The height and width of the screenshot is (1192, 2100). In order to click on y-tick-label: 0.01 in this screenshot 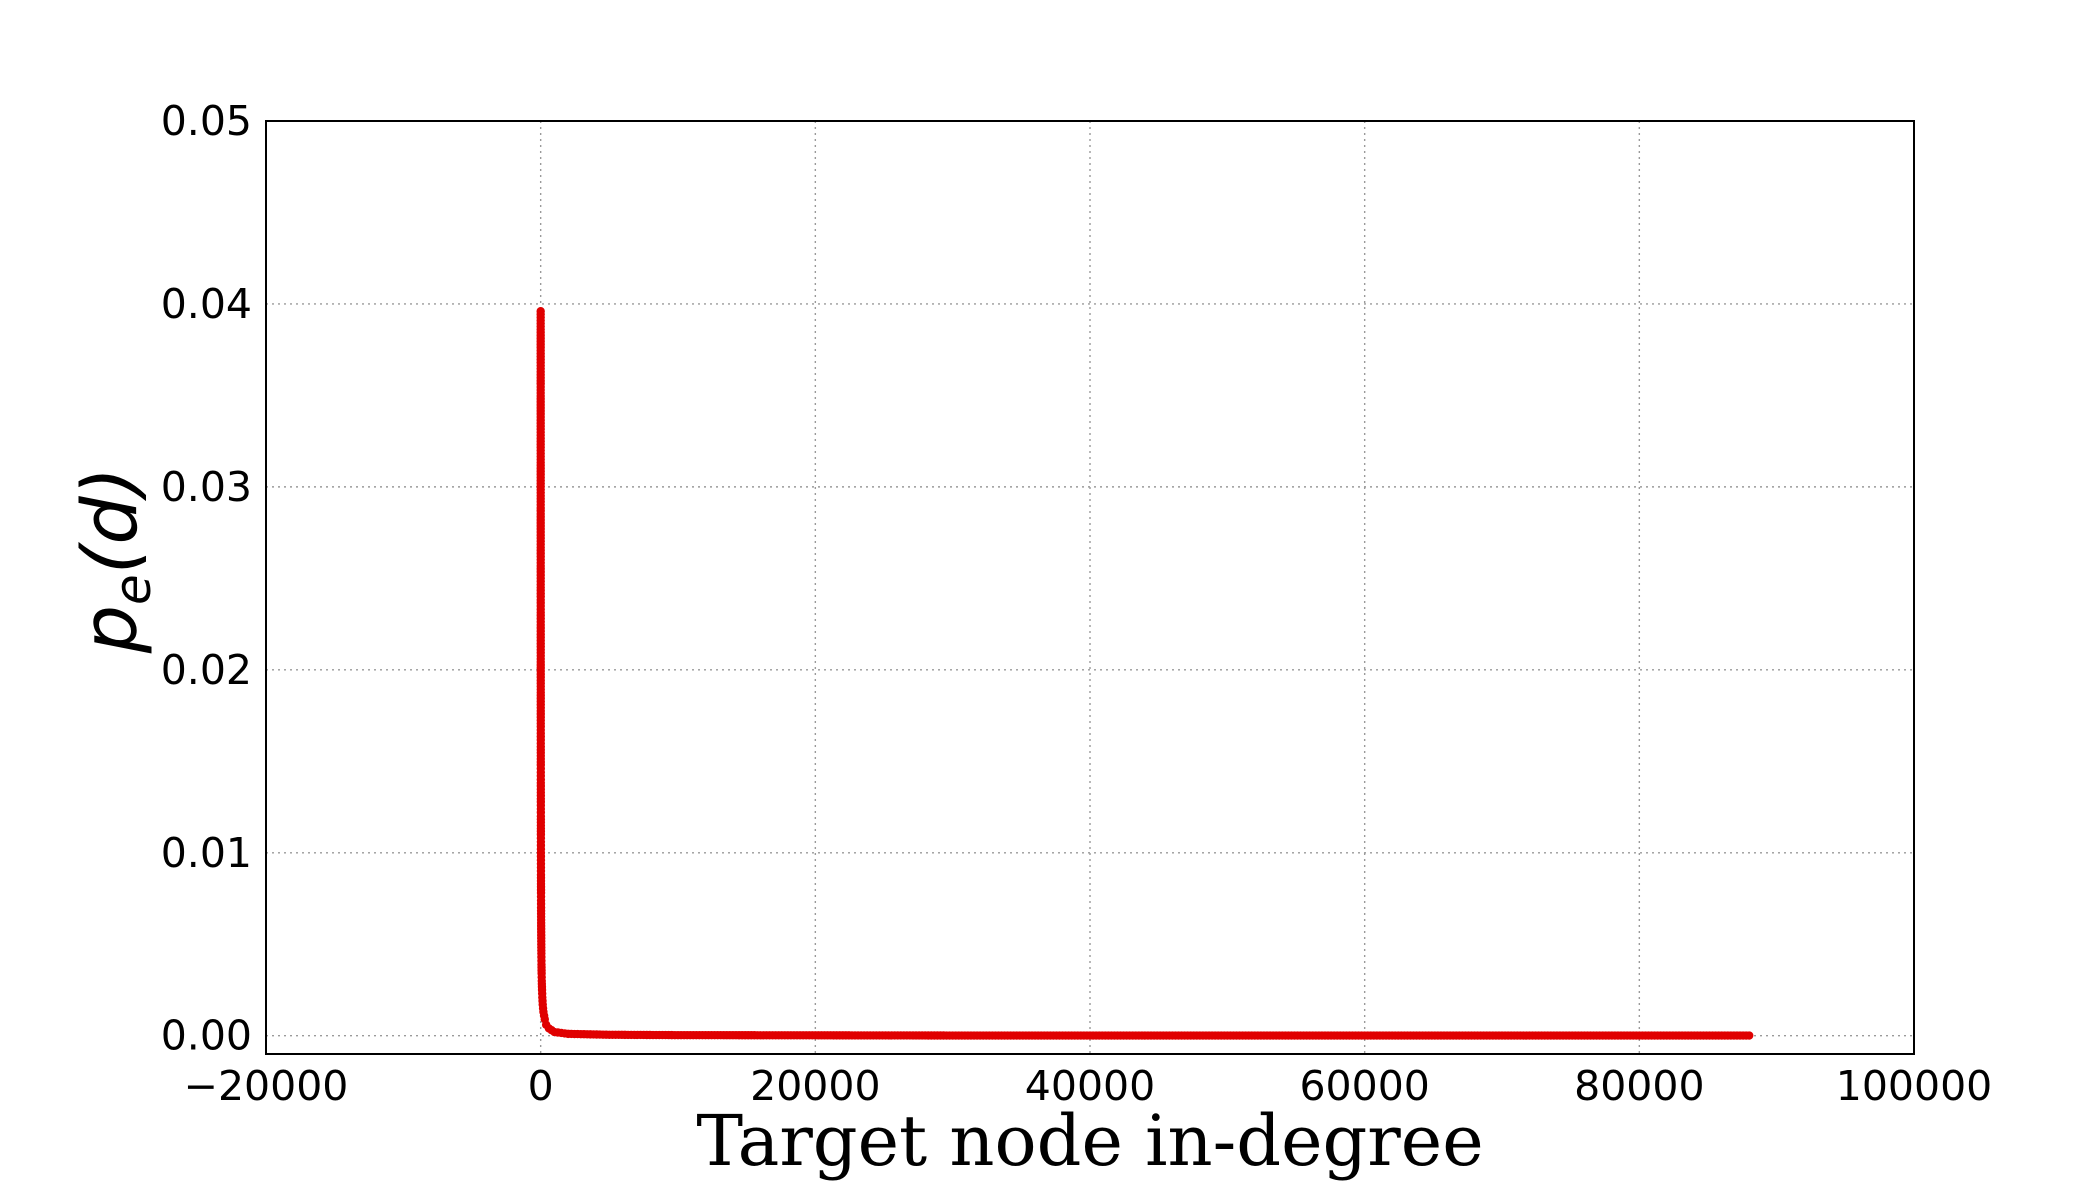, I will do `click(206, 853)`.